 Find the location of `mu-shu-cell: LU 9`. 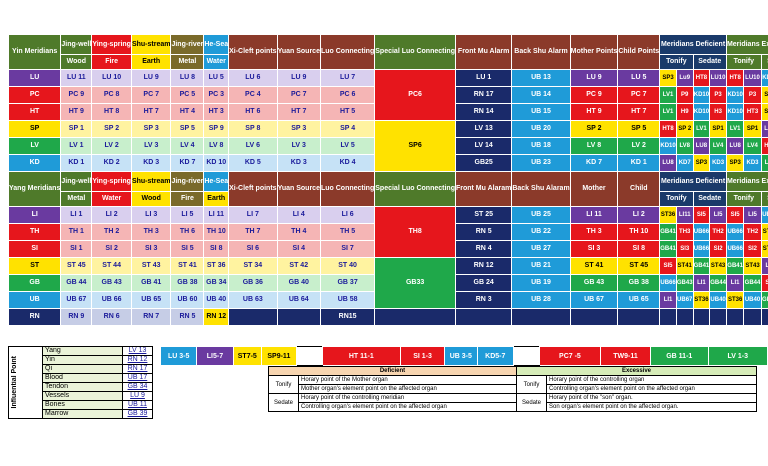

mu-shu-cell: LU 9 is located at coordinates (594, 78).